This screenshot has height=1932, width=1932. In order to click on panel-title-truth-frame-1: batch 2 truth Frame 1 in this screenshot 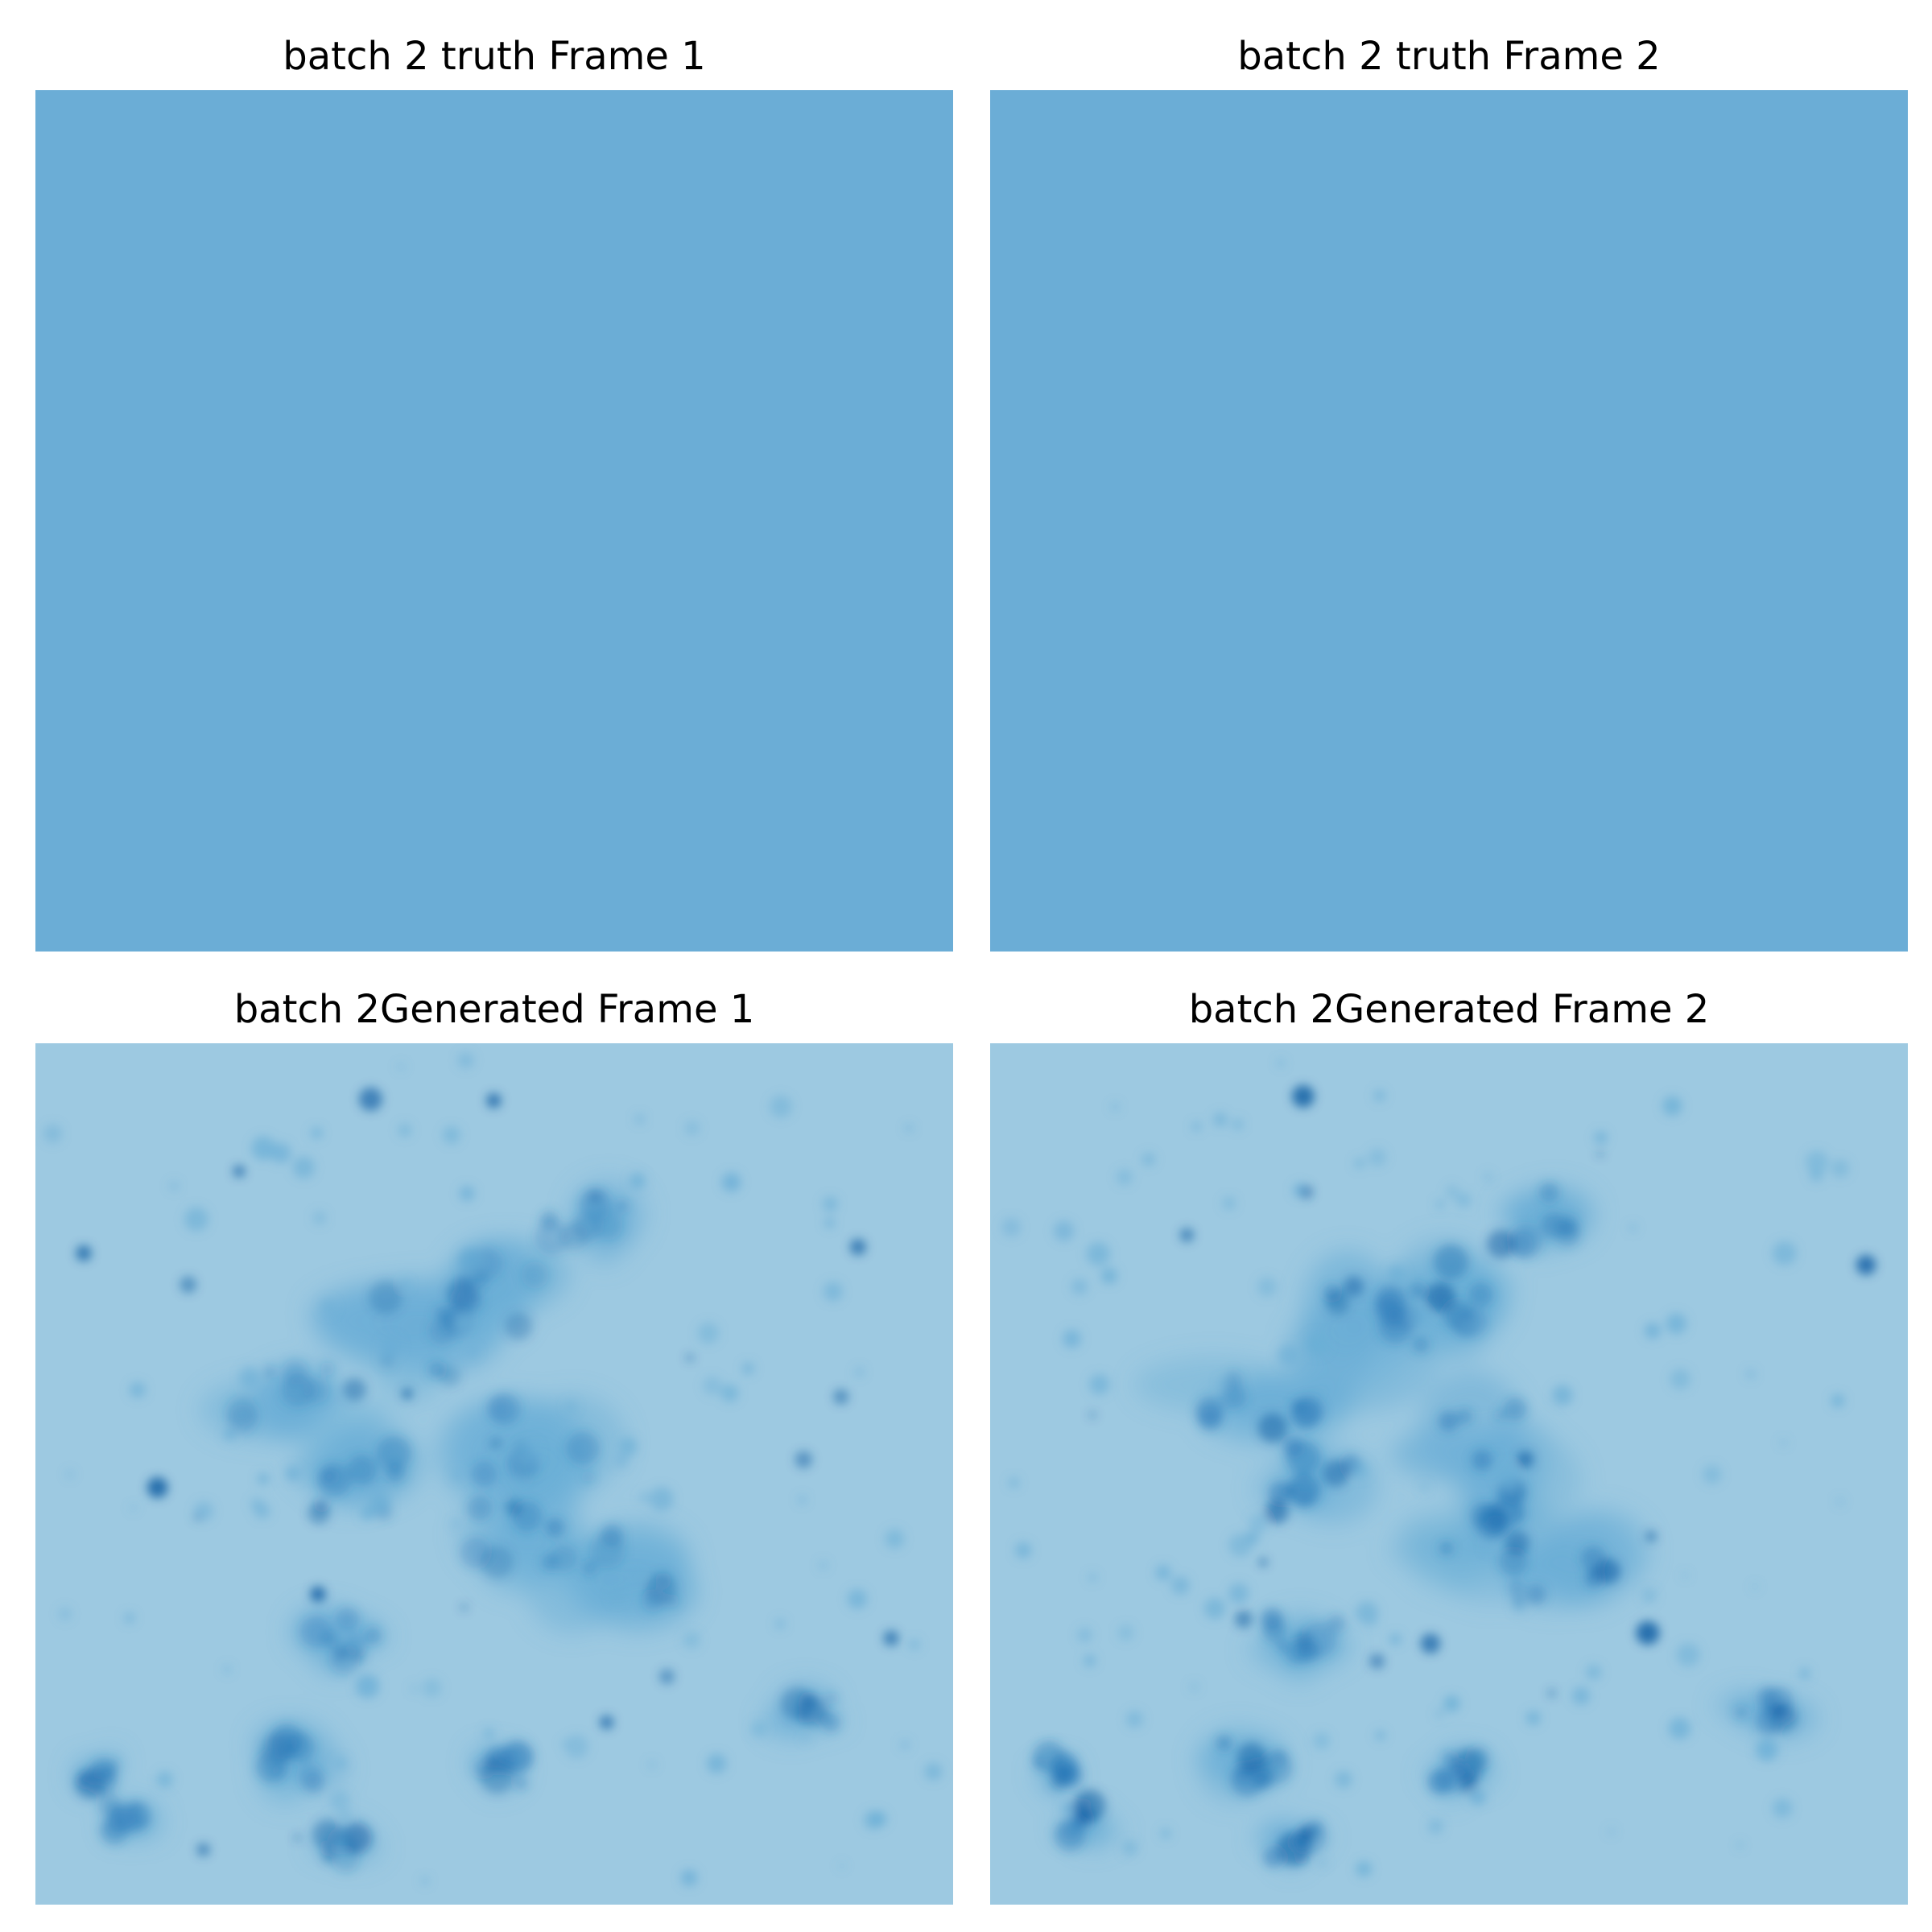, I will do `click(494, 56)`.